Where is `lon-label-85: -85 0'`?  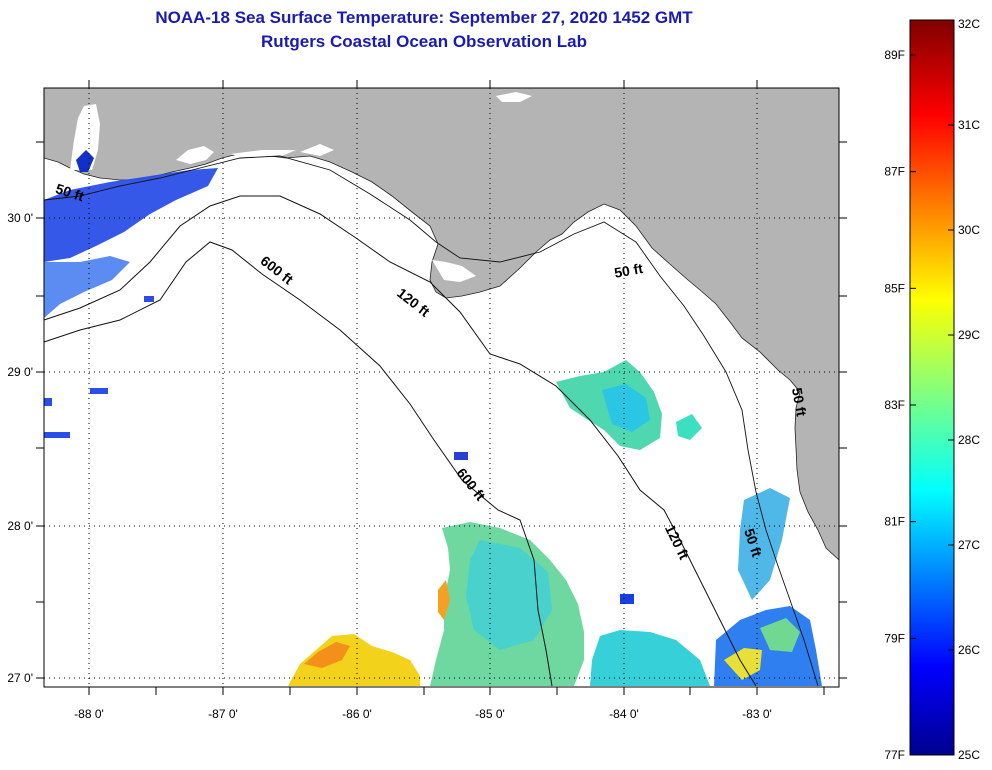
lon-label-85: -85 0' is located at coordinates (490, 714).